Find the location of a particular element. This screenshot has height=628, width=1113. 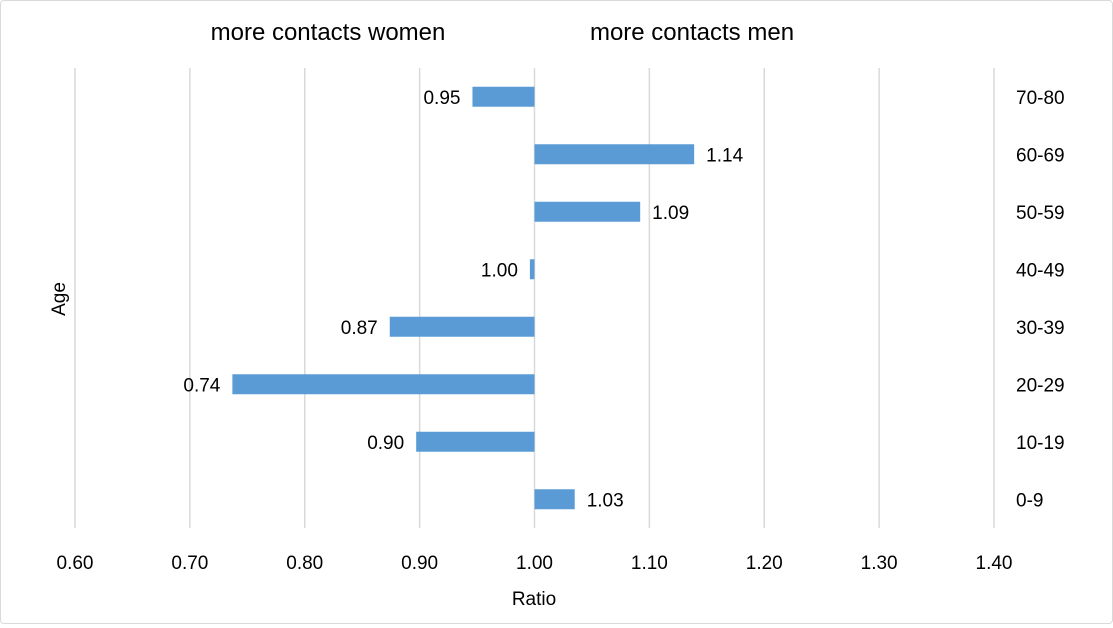

x-tick-label: 0.60 is located at coordinates (75, 563).